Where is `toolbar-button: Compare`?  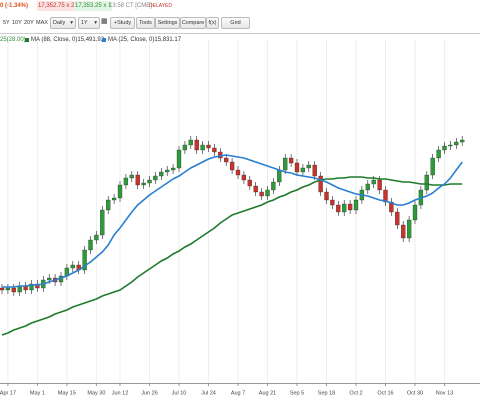
toolbar-button: Compare is located at coordinates (193, 23).